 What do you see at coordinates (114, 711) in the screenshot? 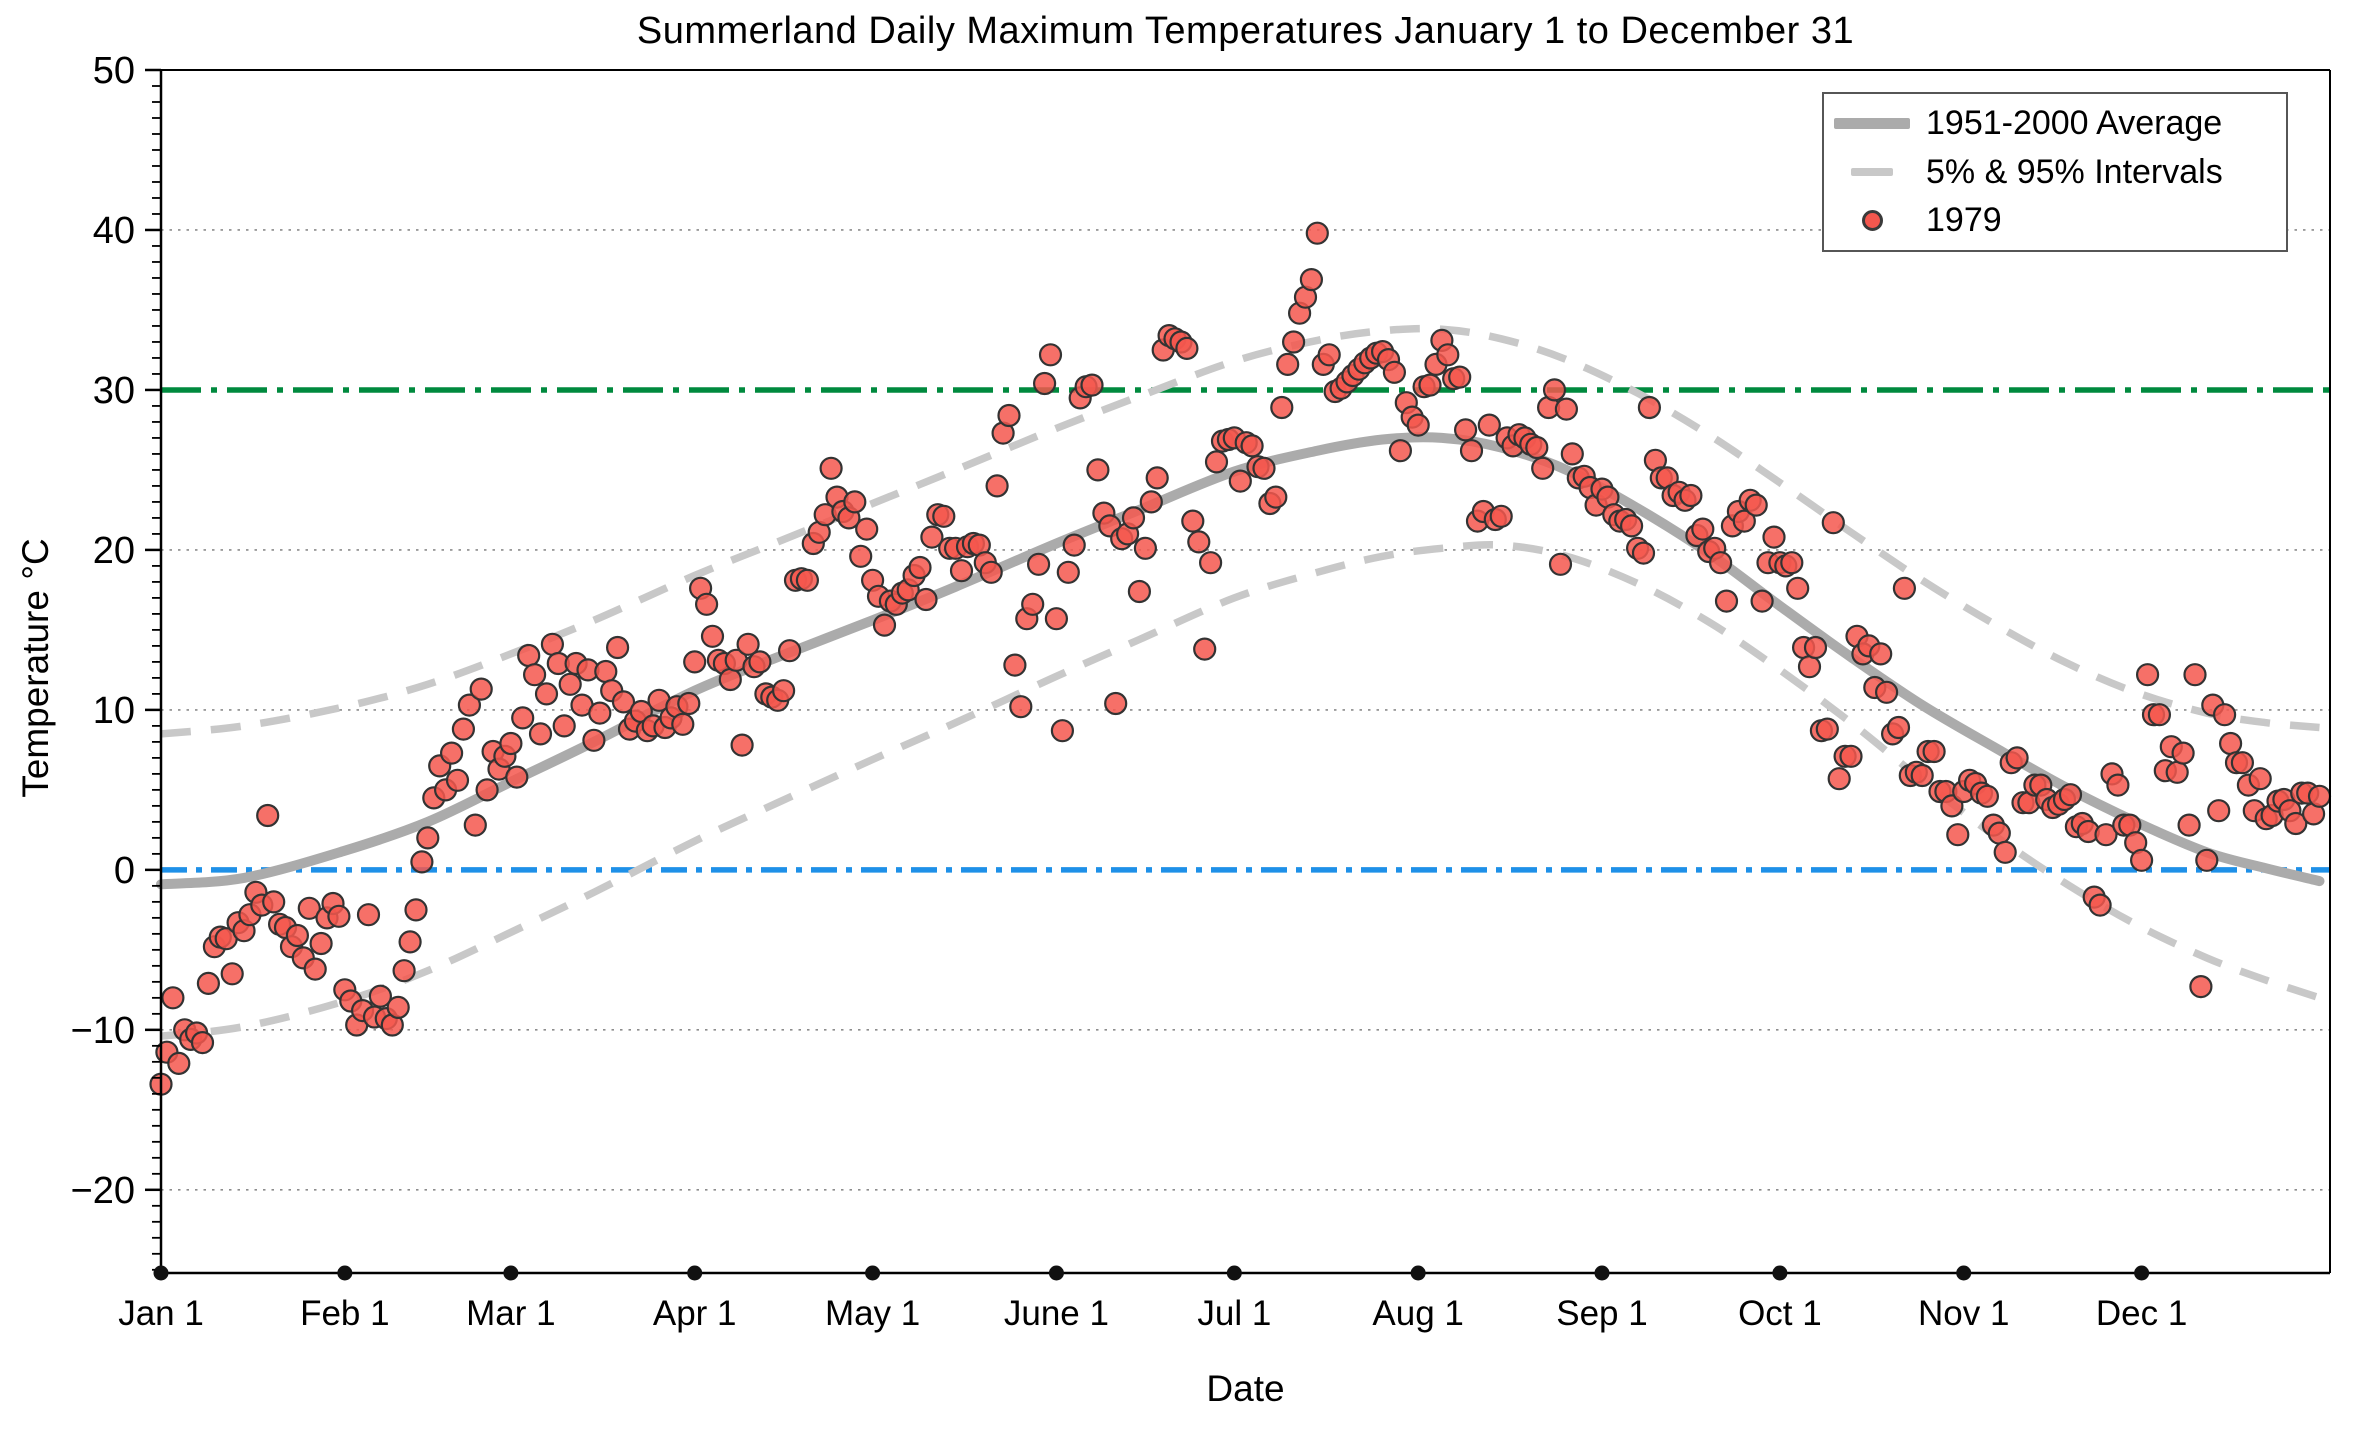
I see `y-axis-tick-label: 10` at bounding box center [114, 711].